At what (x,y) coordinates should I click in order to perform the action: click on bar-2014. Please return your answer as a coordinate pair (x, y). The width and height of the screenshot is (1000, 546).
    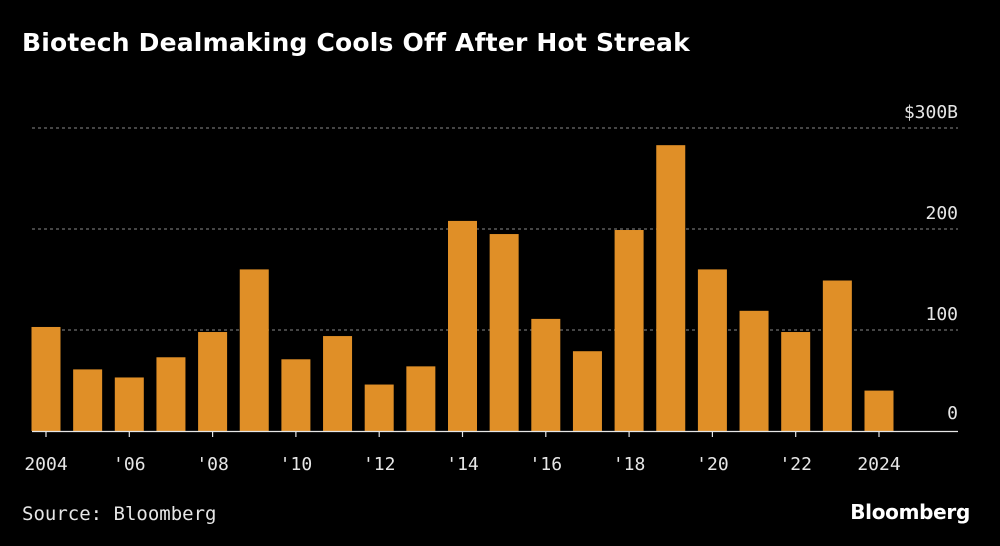
    Looking at the image, I should click on (462, 325).